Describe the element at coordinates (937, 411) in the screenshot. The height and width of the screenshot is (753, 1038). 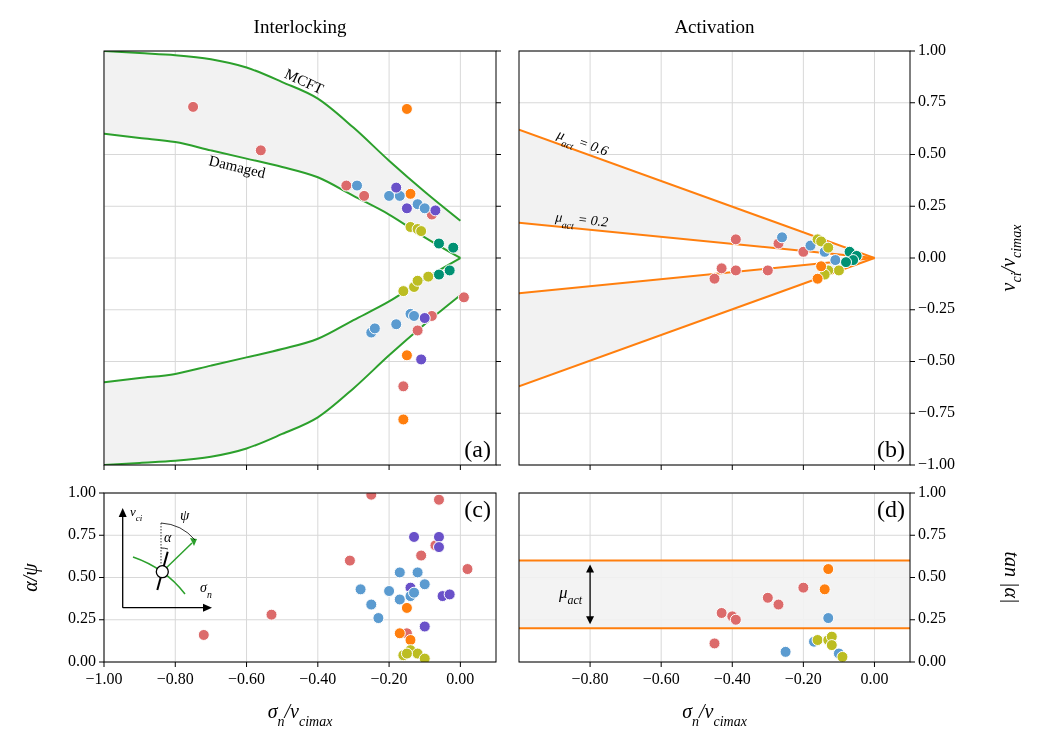
I see `y-tick-label: −0.75` at that location.